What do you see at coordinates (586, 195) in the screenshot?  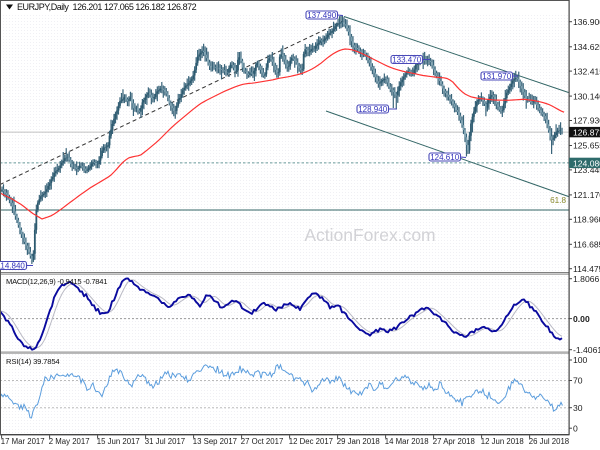 I see `svg-text: 121.170` at bounding box center [586, 195].